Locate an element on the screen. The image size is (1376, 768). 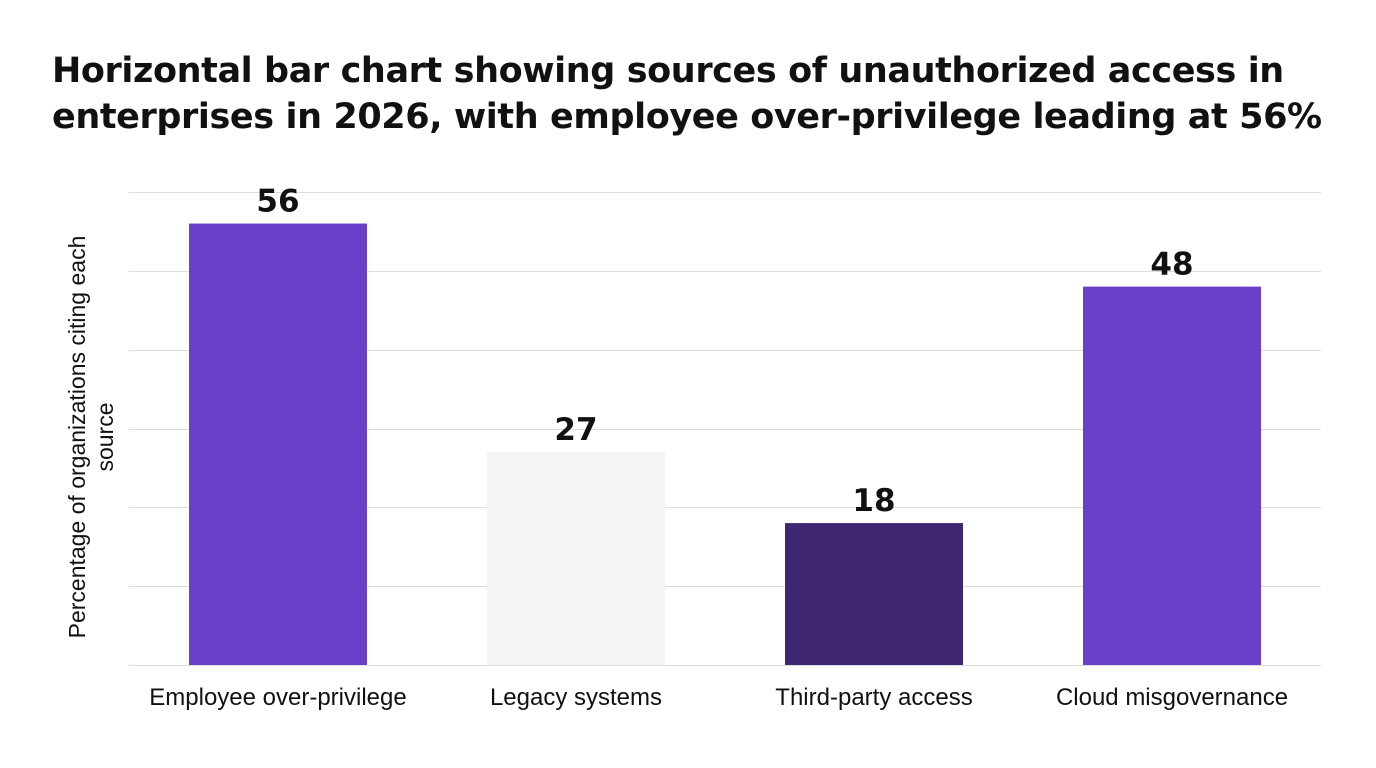
bar-value-label: 56 is located at coordinates (277, 202).